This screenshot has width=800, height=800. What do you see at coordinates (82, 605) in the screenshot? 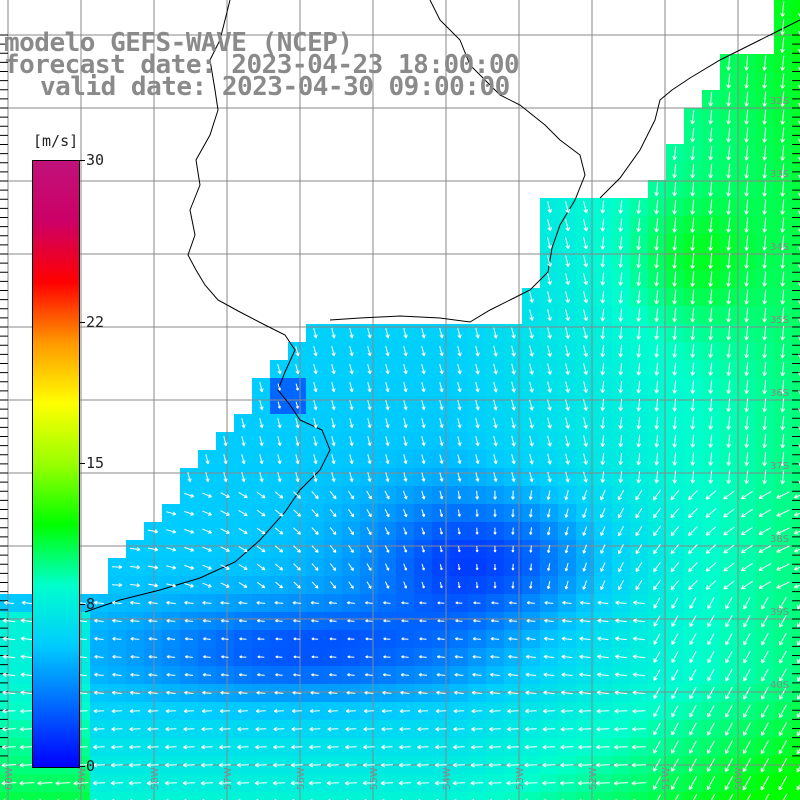
I see `colorbar-tick-mark` at bounding box center [82, 605].